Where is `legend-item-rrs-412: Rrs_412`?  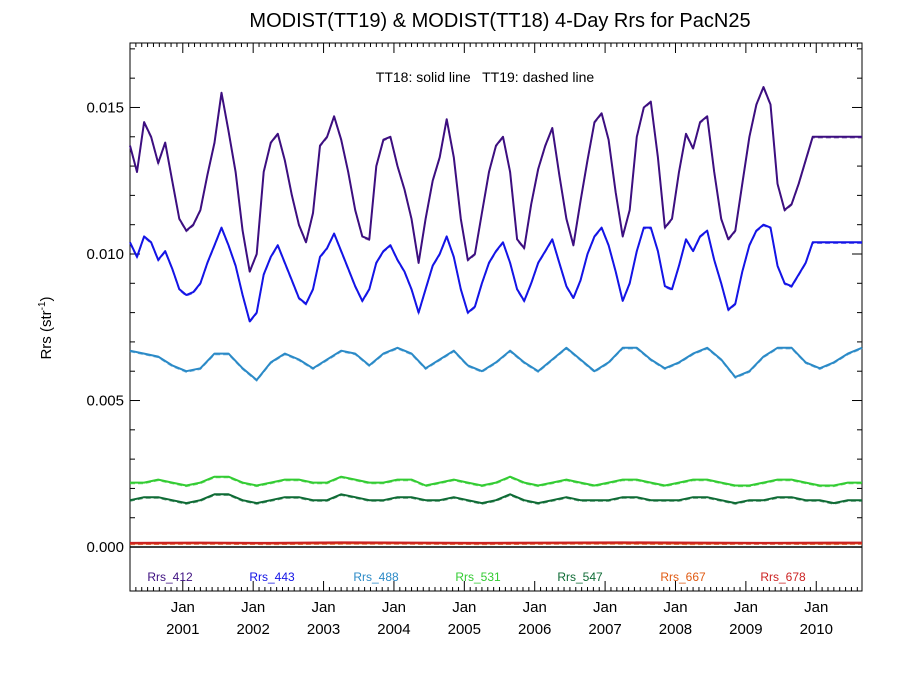 legend-item-rrs-412: Rrs_412 is located at coordinates (170, 577).